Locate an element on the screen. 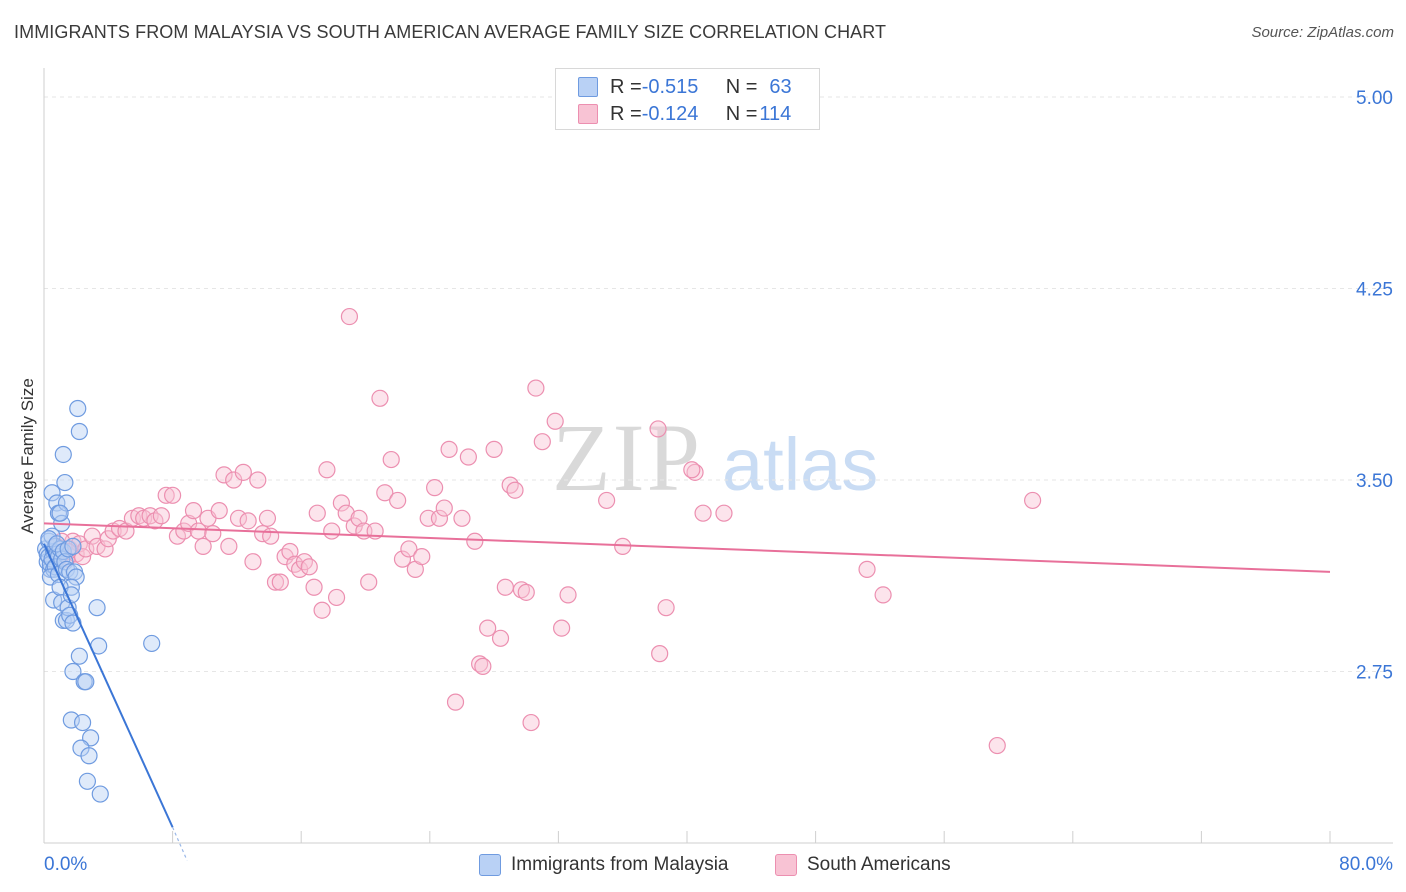 Image resolution: width=1406 pixels, height=892 pixels. source-label: Source: ZipAtlas.com is located at coordinates (1322, 32).